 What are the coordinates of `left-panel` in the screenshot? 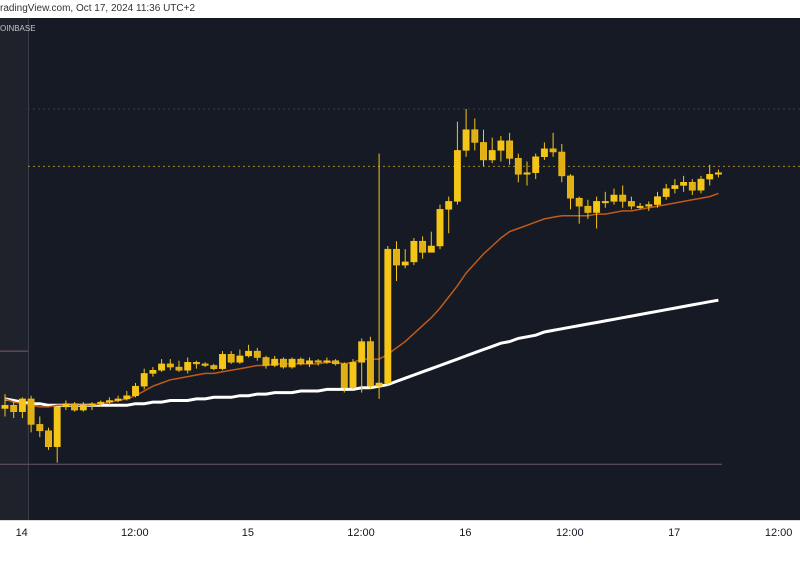 It's located at (14, 269).